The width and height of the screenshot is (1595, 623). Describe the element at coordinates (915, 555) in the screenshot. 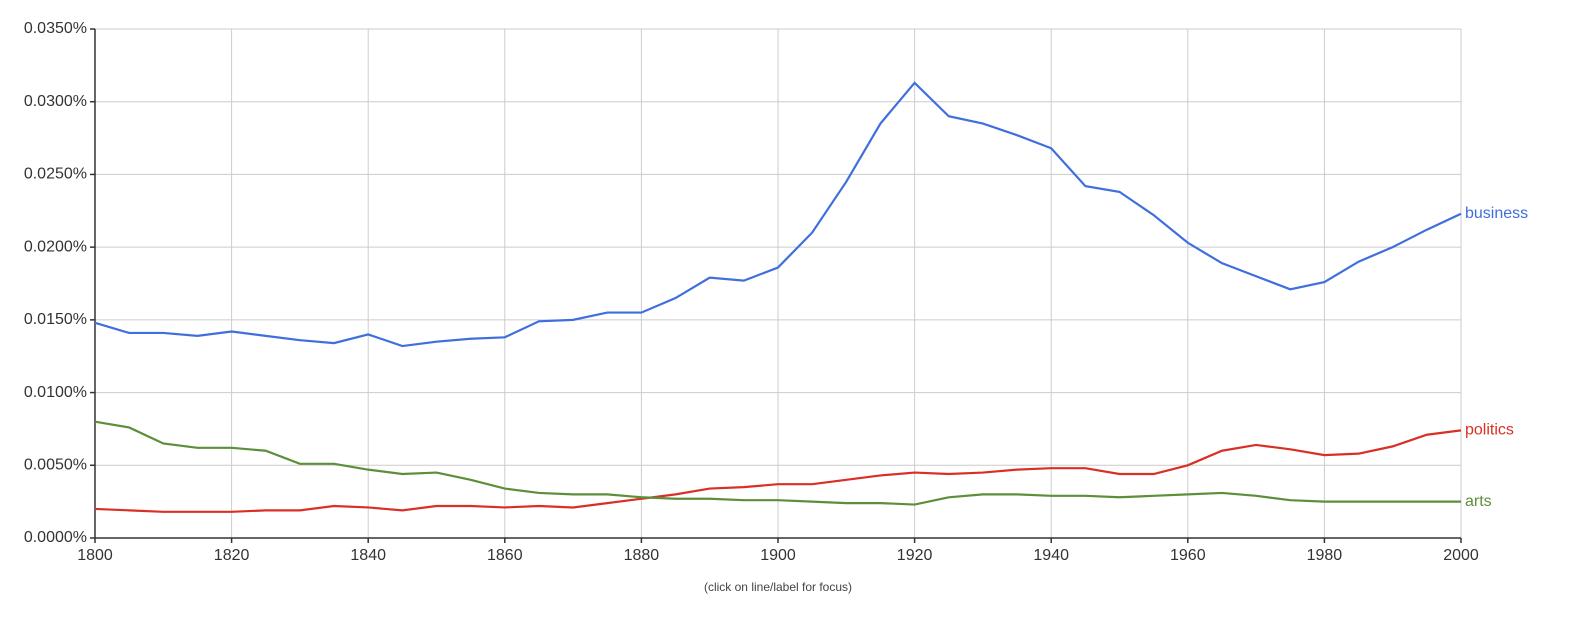

I see `x-tick-label: 1920` at that location.